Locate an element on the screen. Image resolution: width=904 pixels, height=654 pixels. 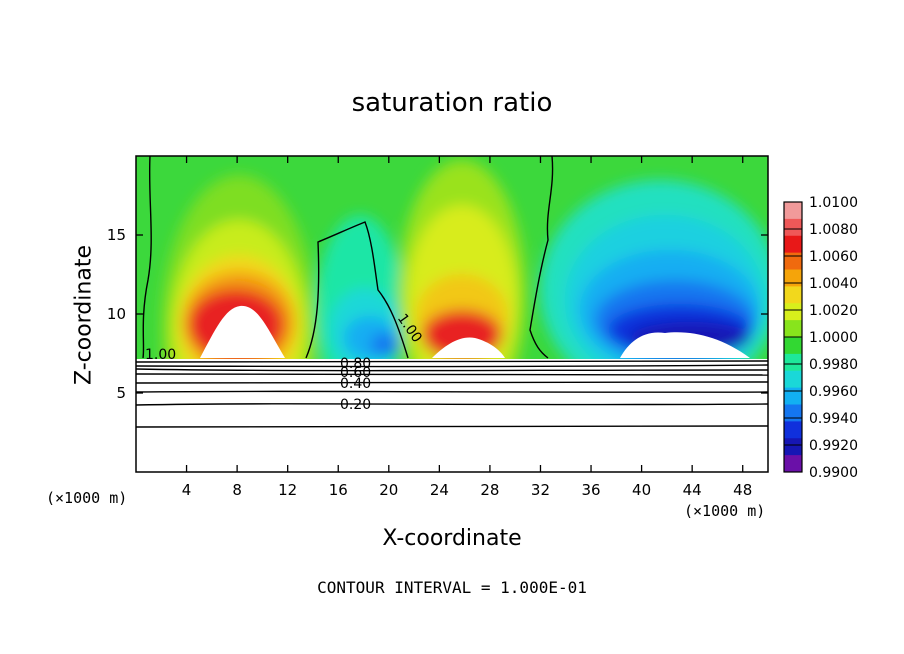
x-tick-label: 16 is located at coordinates (338, 490).